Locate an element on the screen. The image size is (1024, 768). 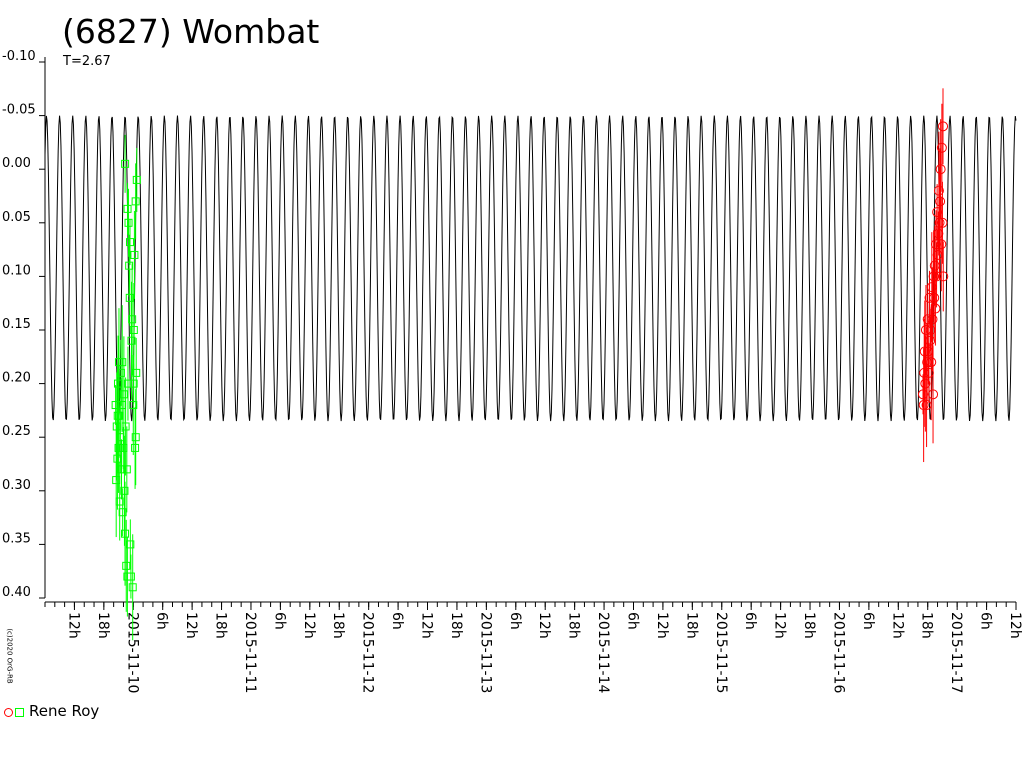
x-tick-label: 2015-11-11 is located at coordinates (250, 652).